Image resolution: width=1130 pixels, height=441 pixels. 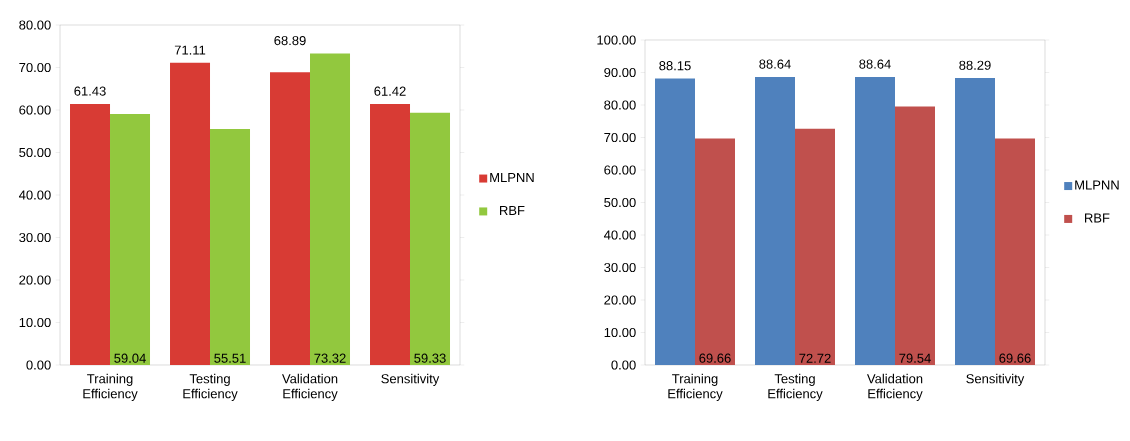 What do you see at coordinates (130, 358) in the screenshot?
I see `data-label: 59.04` at bounding box center [130, 358].